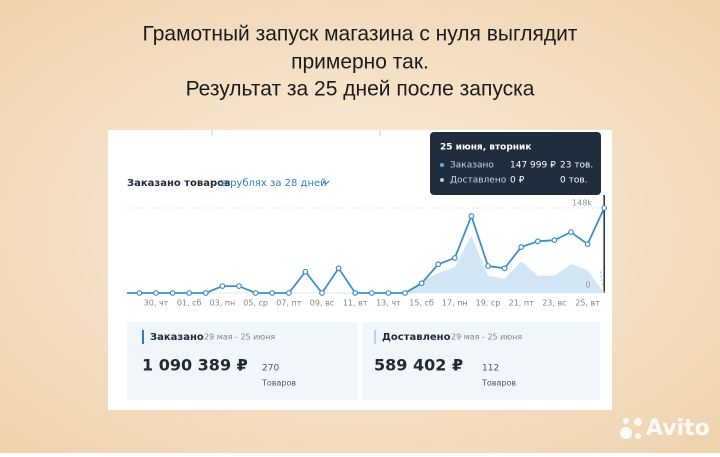 Image resolution: width=720 pixels, height=457 pixels. What do you see at coordinates (156, 303) in the screenshot?
I see `x-tick-label: 30, чт` at bounding box center [156, 303].